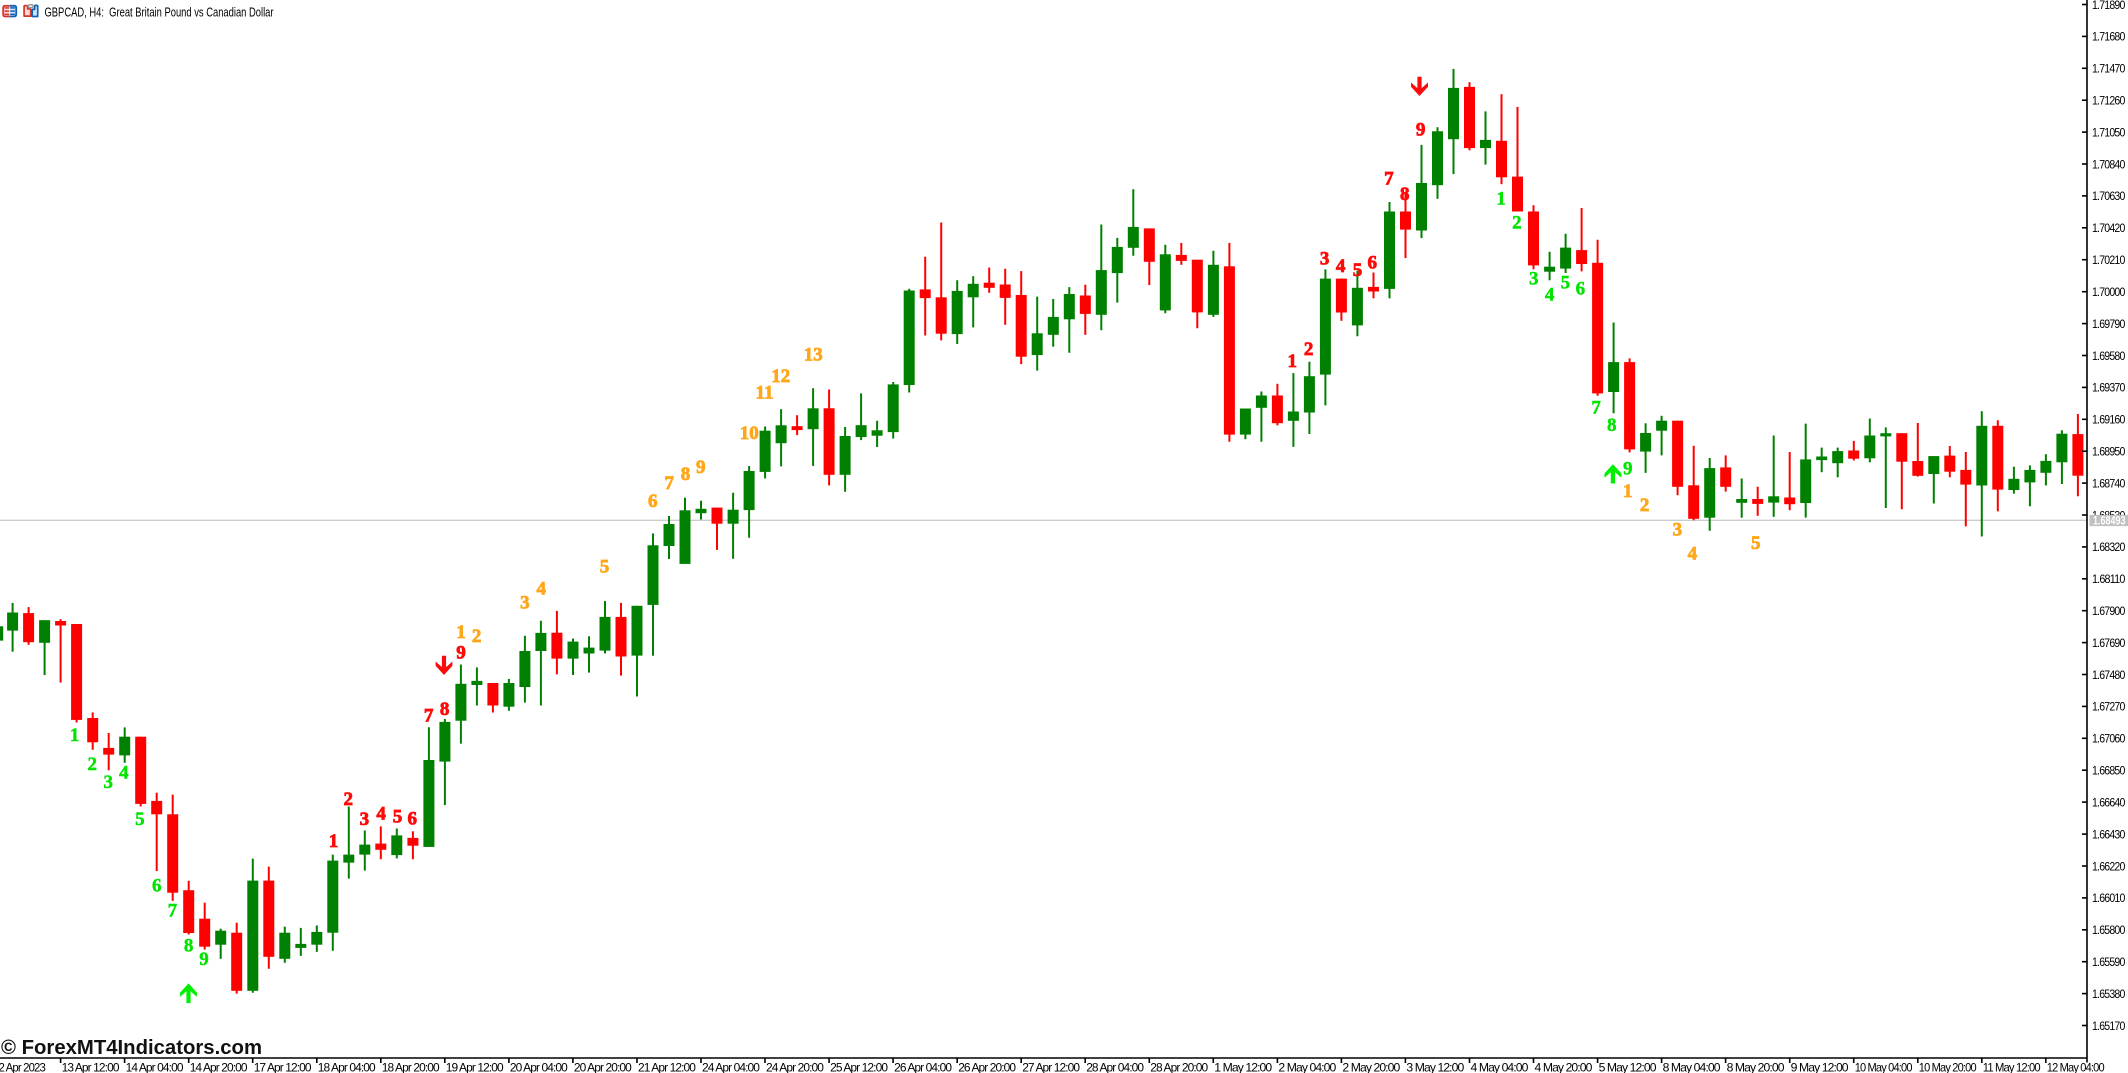  I want to click on svg-text: 2 May 04:00, so click(1307, 1067).